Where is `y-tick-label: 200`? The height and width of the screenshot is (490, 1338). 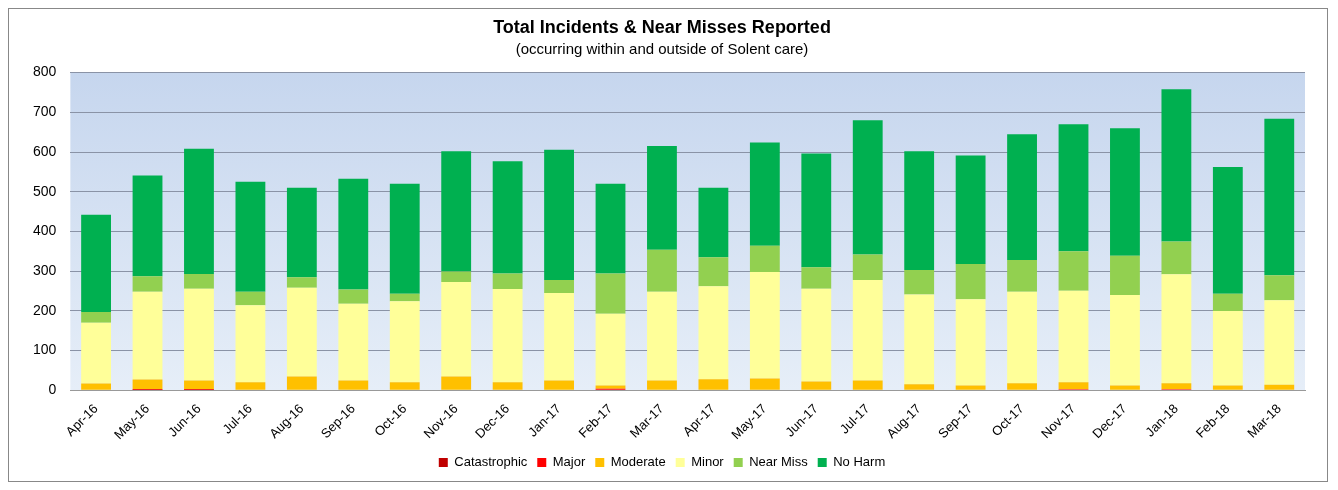
y-tick-label: 200 is located at coordinates (45, 309).